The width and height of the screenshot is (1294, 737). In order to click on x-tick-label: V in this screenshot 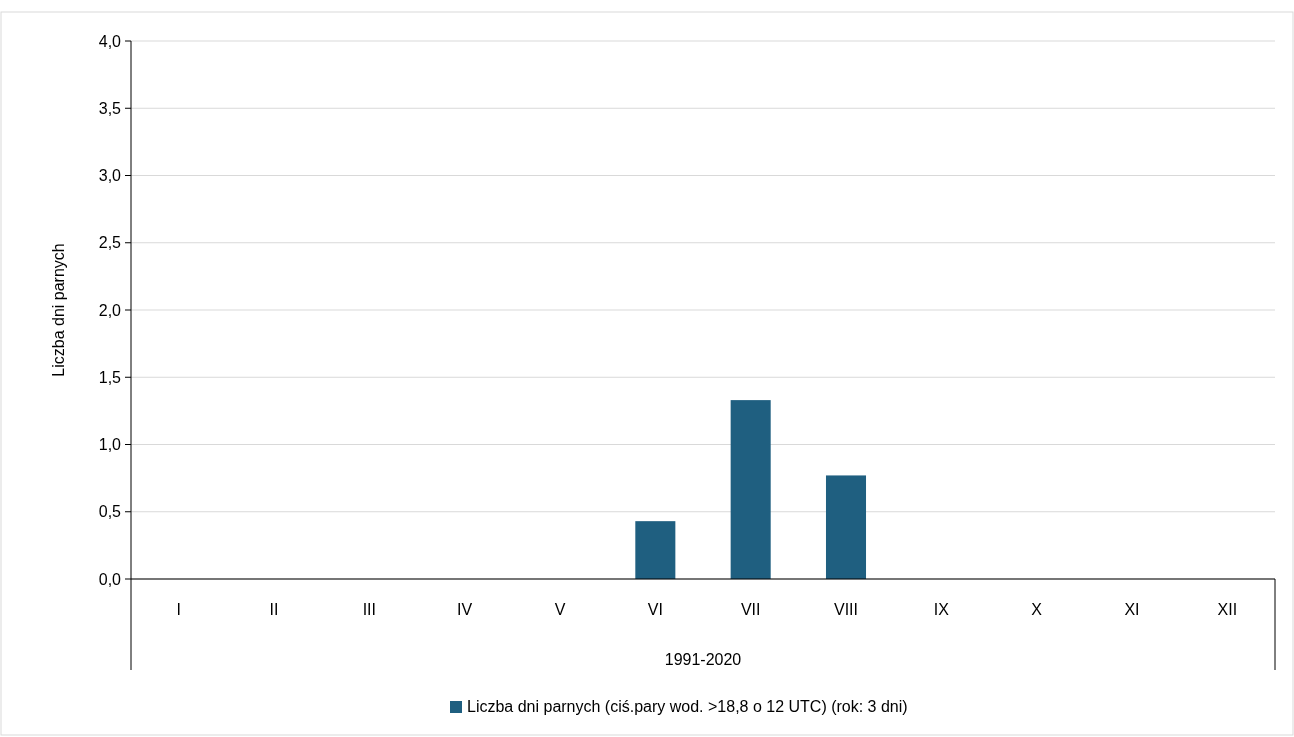, I will do `click(560, 609)`.